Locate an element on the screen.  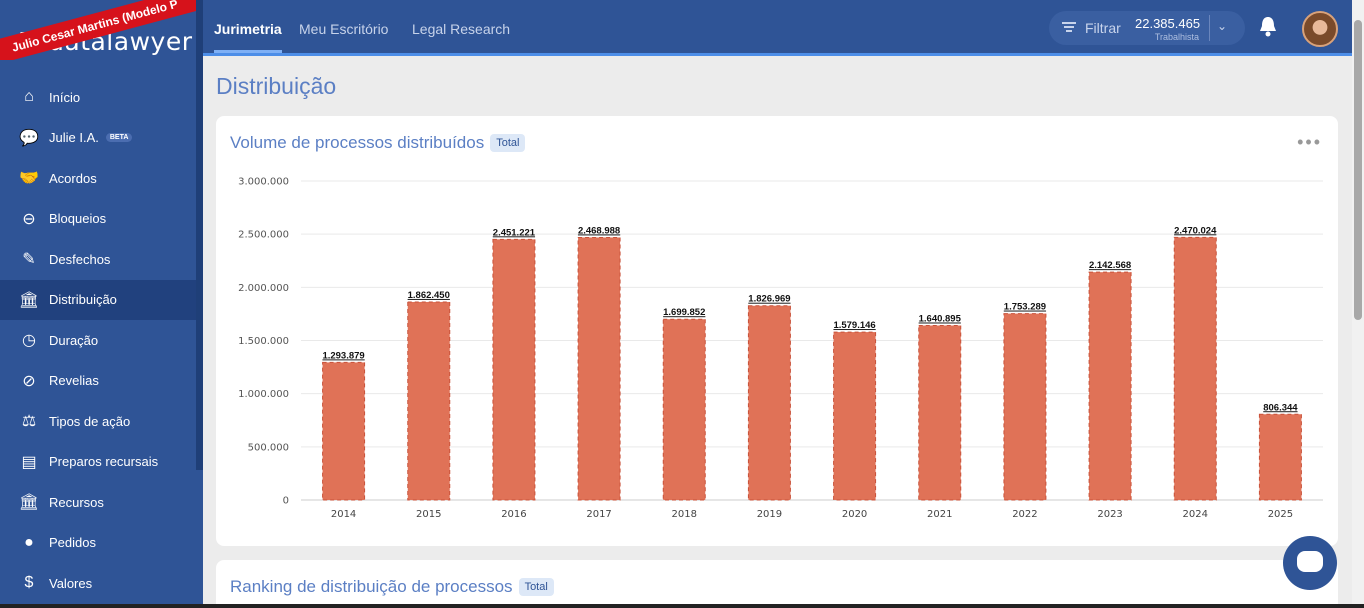
data-label: 1.293.879 is located at coordinates (343, 355).